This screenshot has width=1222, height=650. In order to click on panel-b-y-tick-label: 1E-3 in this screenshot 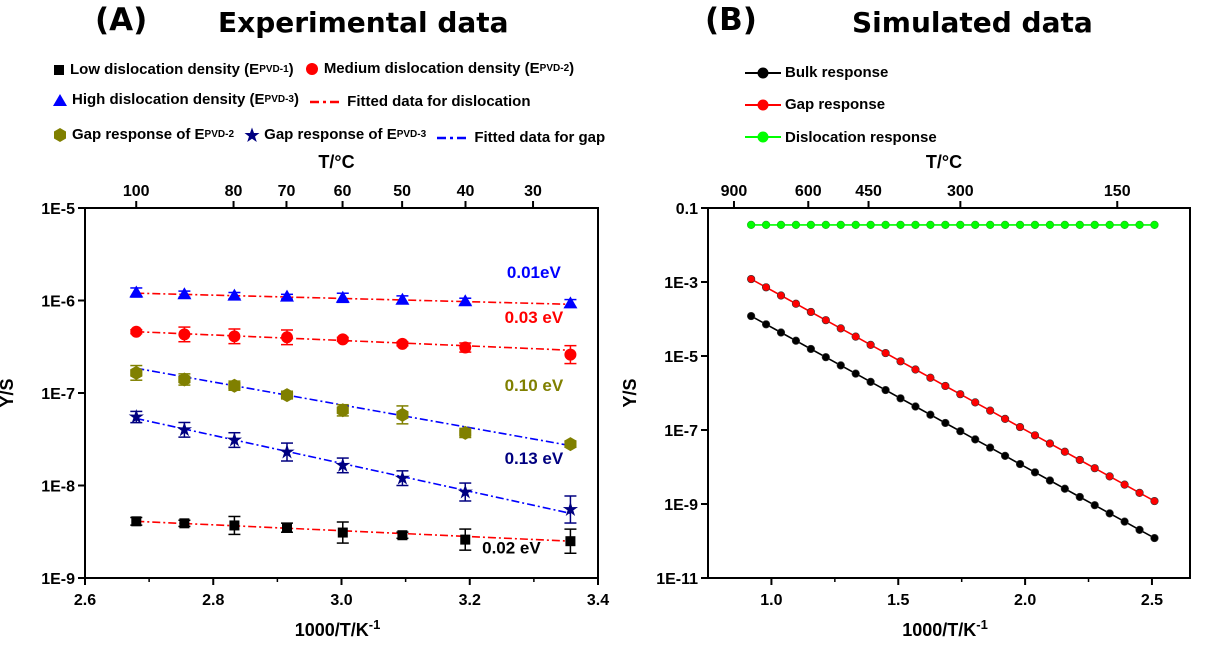, I will do `click(681, 283)`.